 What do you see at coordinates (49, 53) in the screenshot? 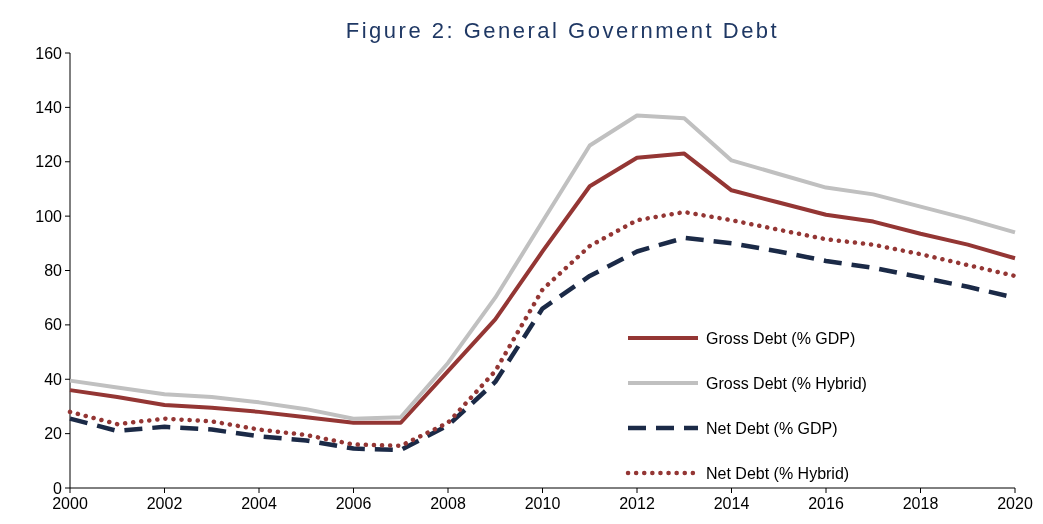
I see `y-tick-label: 160` at bounding box center [49, 53].